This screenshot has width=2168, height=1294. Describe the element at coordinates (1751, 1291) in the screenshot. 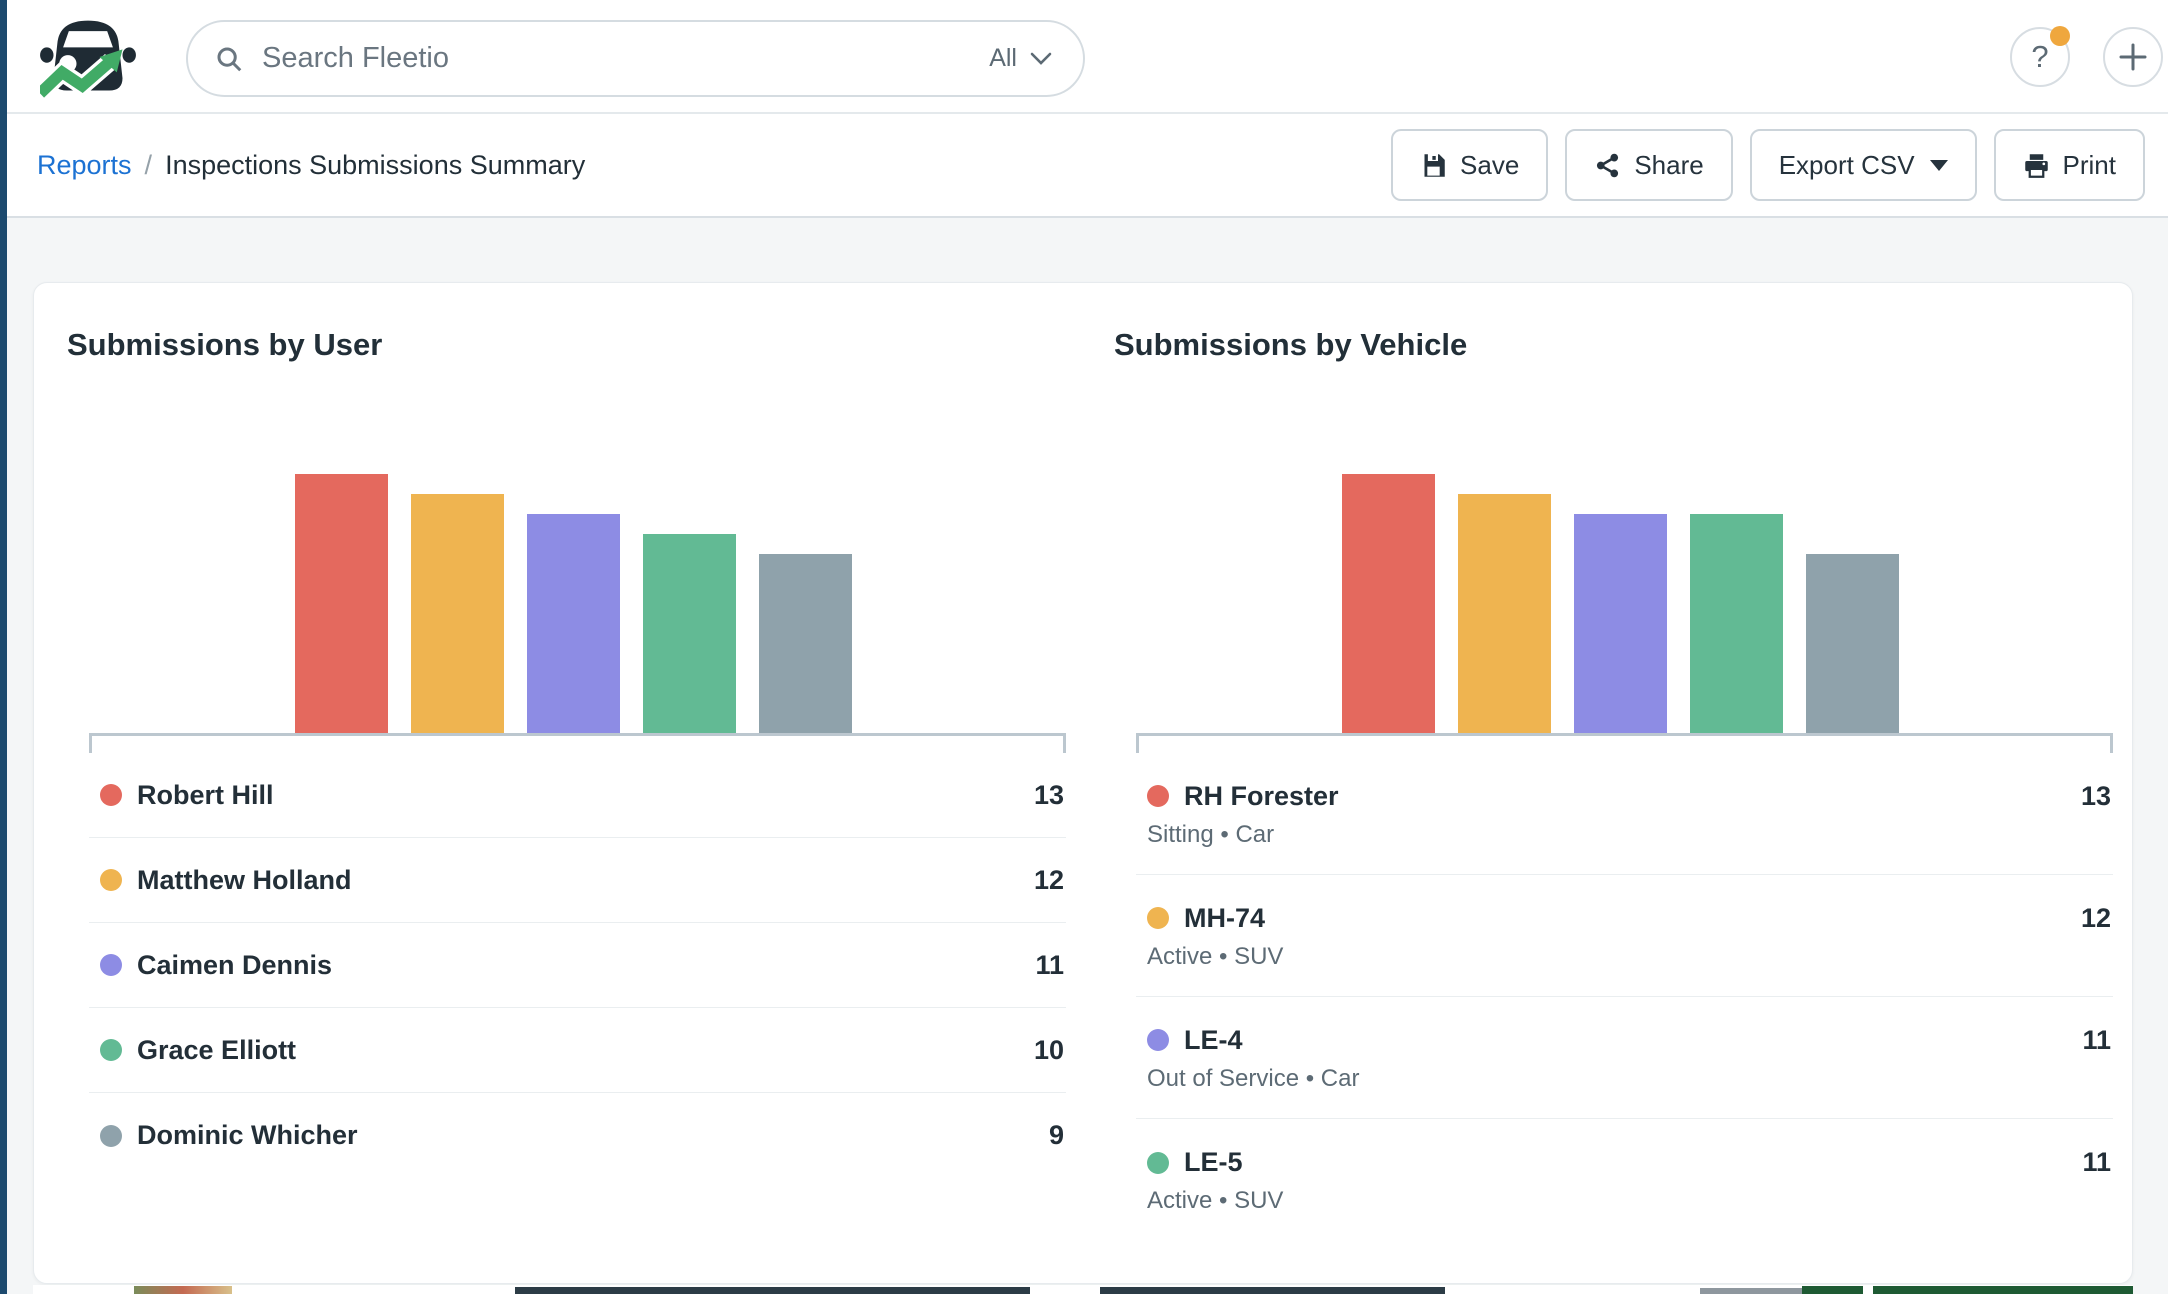

I see `cutoff-banner-fragment` at that location.